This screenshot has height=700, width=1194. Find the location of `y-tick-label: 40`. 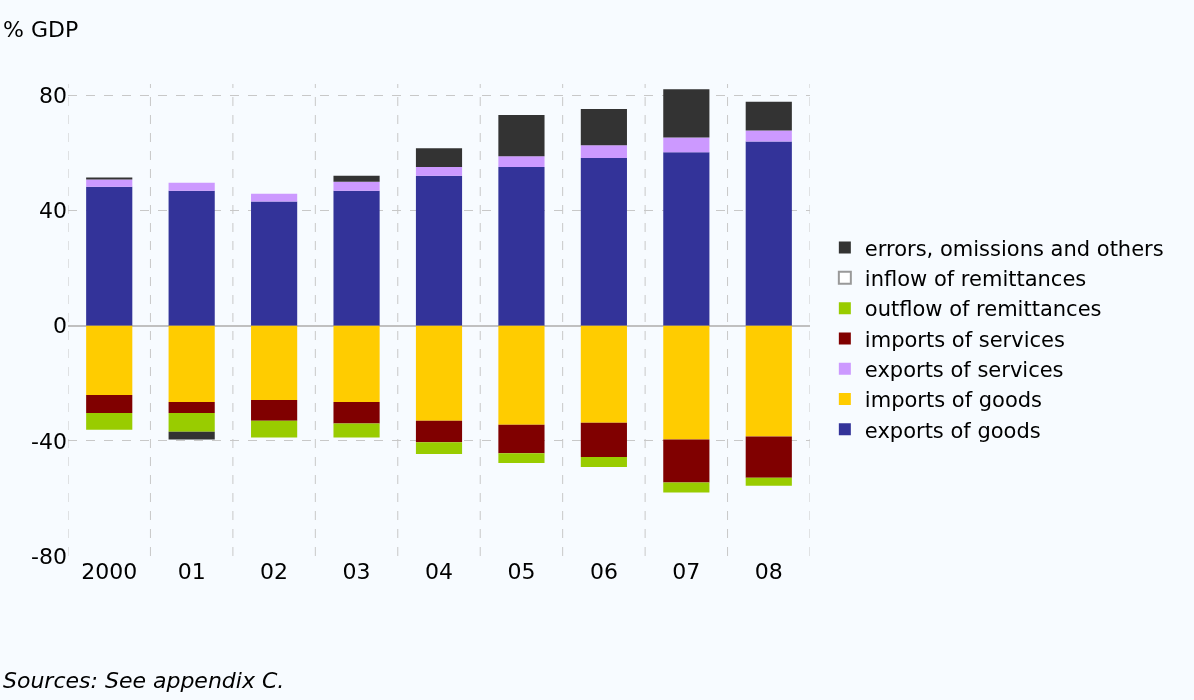

y-tick-label: 40 is located at coordinates (53, 211).